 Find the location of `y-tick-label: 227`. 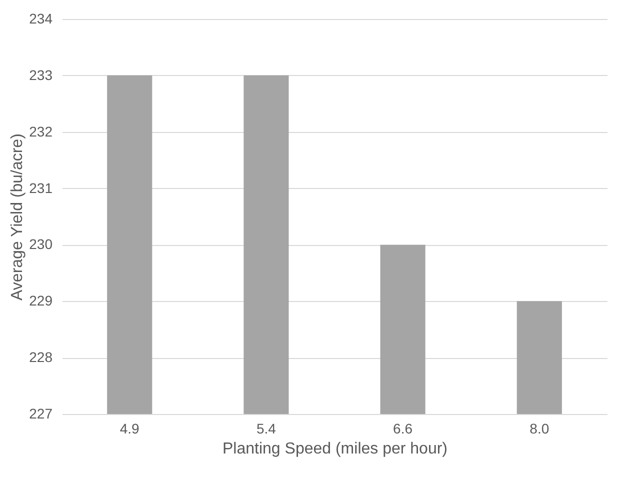

y-tick-label: 227 is located at coordinates (41, 414).